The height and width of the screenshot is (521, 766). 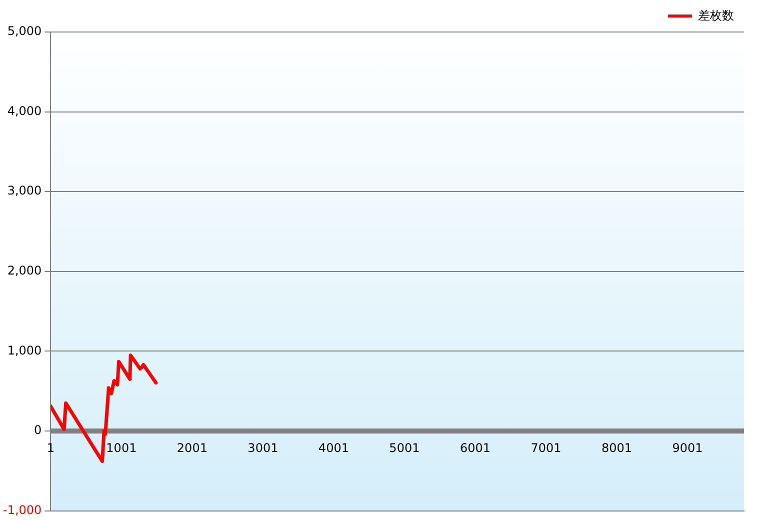 What do you see at coordinates (24, 111) in the screenshot?
I see `y-tick-label: 4,000` at bounding box center [24, 111].